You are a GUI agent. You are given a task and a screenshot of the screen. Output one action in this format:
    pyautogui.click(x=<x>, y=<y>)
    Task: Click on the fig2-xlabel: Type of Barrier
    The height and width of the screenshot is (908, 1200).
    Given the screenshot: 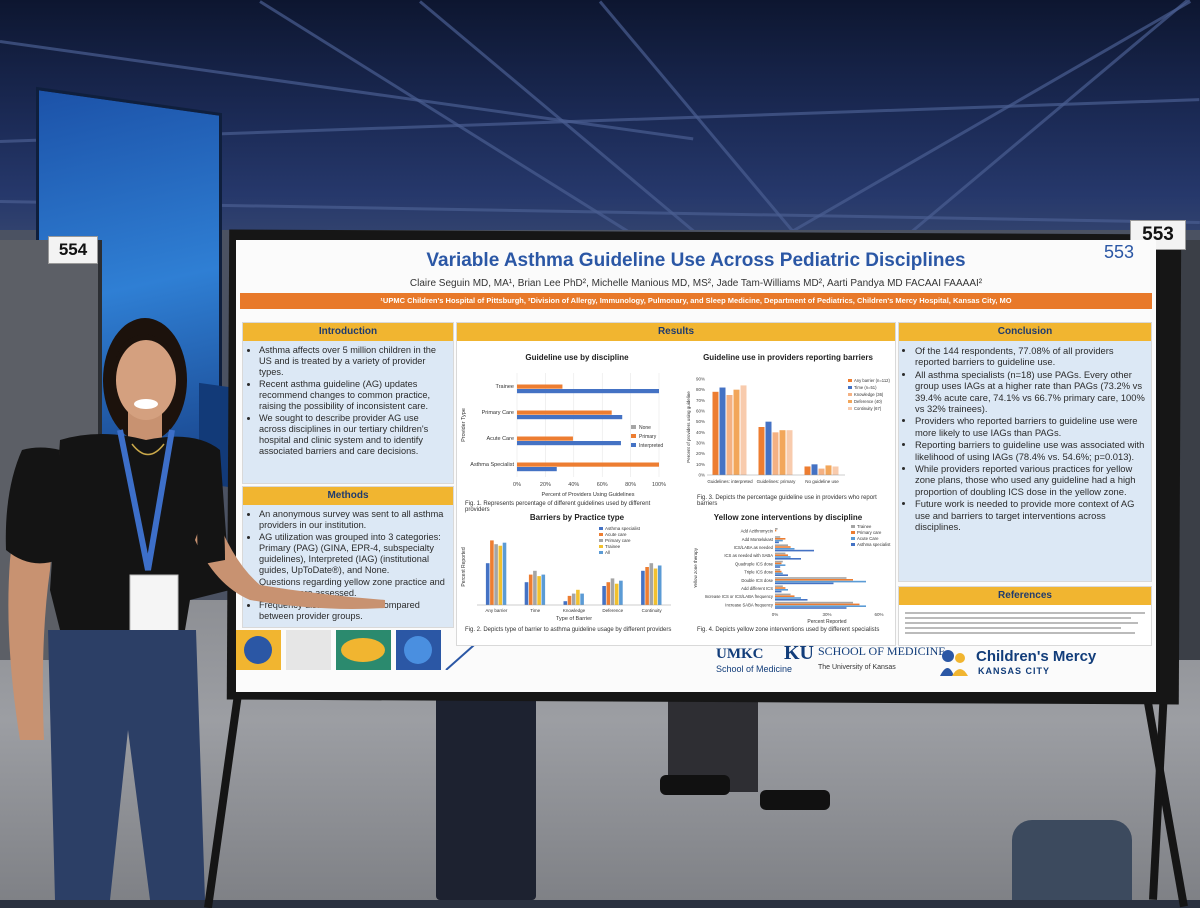 What is the action you would take?
    pyautogui.click(x=574, y=619)
    